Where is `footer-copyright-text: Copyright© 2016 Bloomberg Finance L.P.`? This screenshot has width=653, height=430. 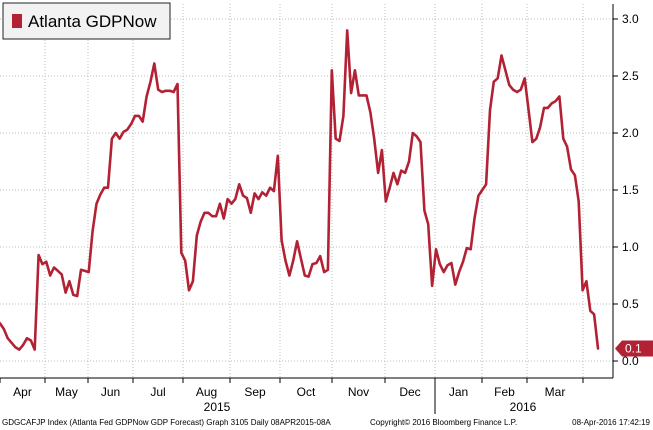
footer-copyright-text: Copyright© 2016 Bloomberg Finance L.P. is located at coordinates (443, 422).